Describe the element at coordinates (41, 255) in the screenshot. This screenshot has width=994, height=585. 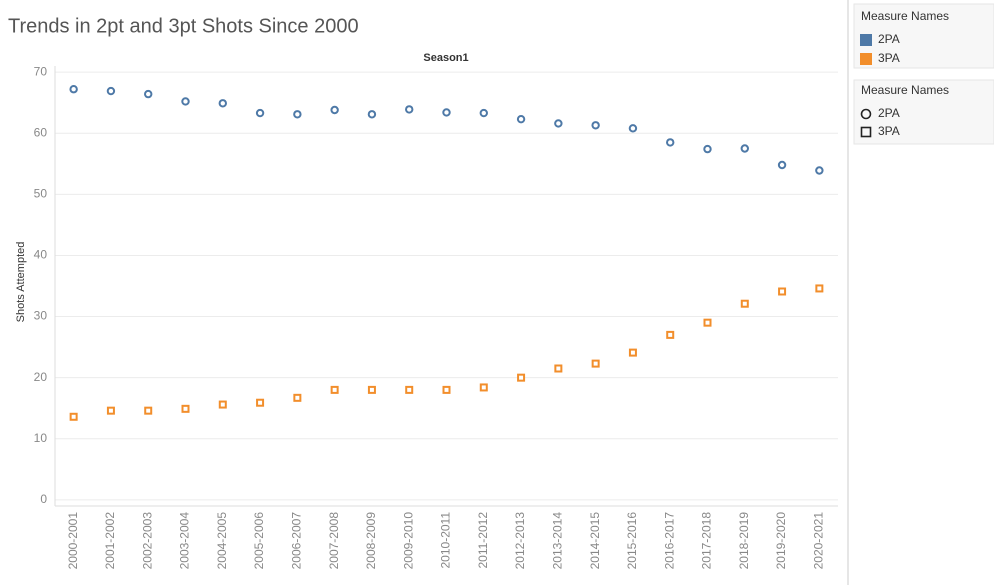
I see `y-tick-label: 40` at that location.